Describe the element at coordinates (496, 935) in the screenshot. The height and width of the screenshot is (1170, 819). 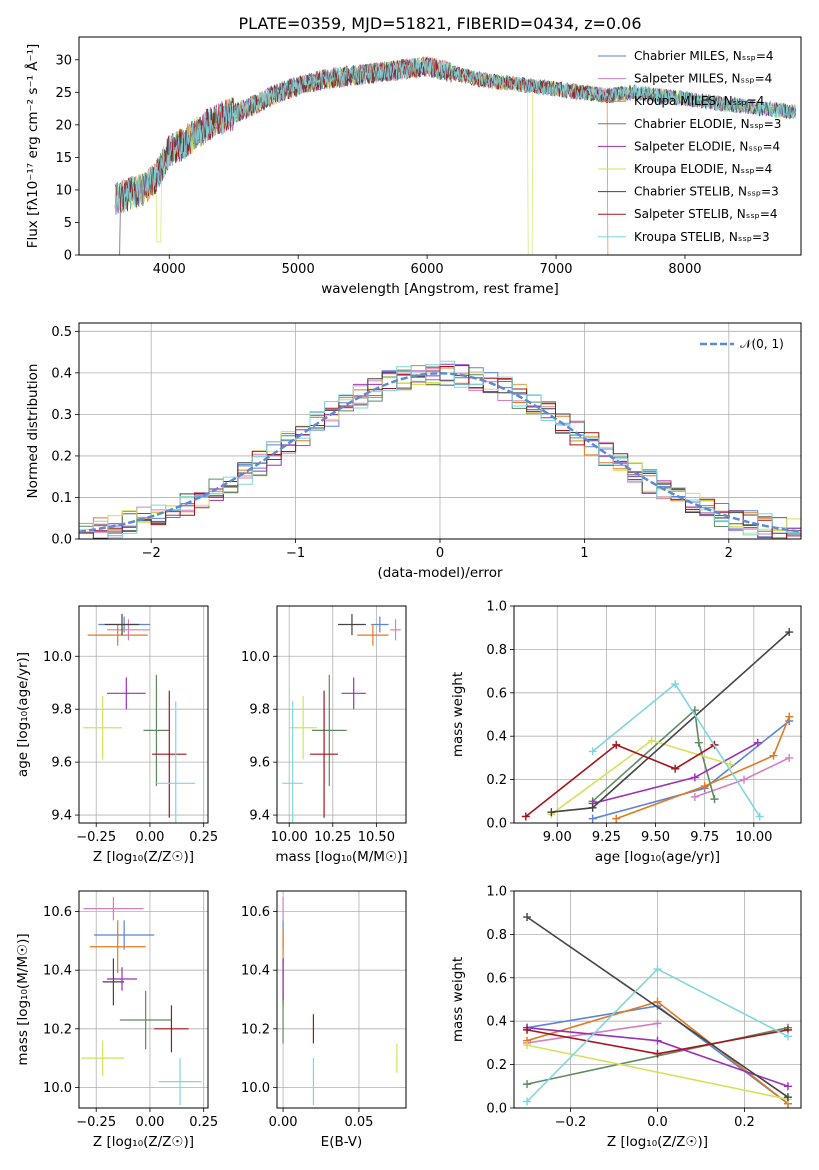
I see `weight-vs-z-ytick-label: 0.8` at that location.